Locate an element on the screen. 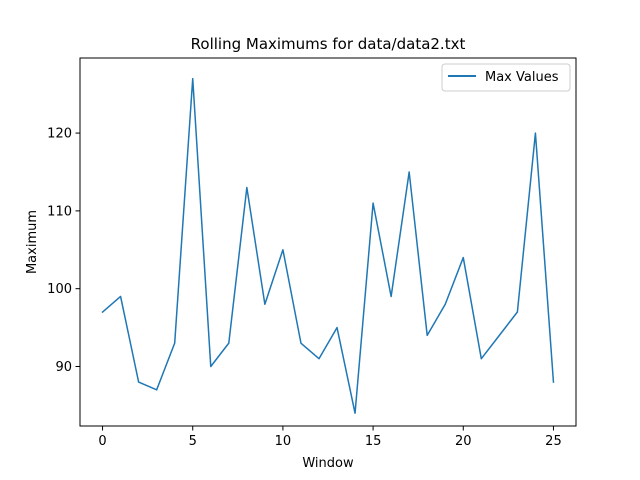 The width and height of the screenshot is (640, 480). legend-box is located at coordinates (506, 77).